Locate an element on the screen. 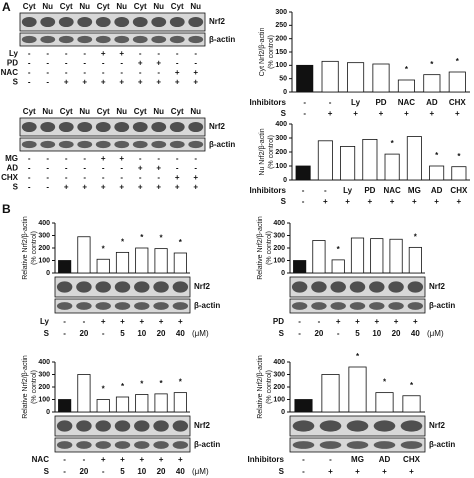  row-value: Ly is located at coordinates (348, 190).